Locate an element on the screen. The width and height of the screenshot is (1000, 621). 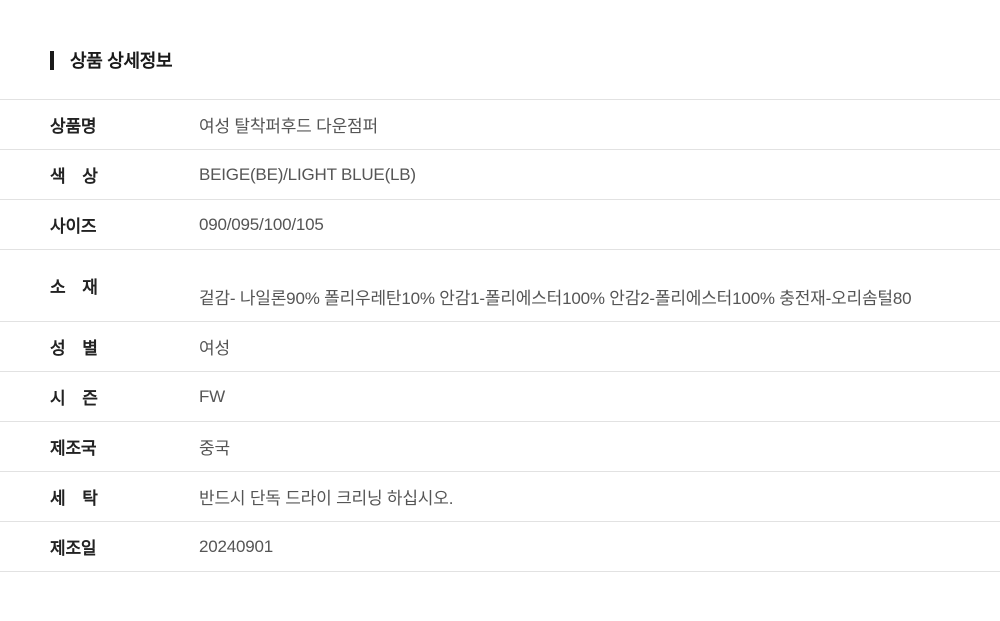
table-row-size: 사이즈 090/095/100/105 is located at coordinates (500, 225).